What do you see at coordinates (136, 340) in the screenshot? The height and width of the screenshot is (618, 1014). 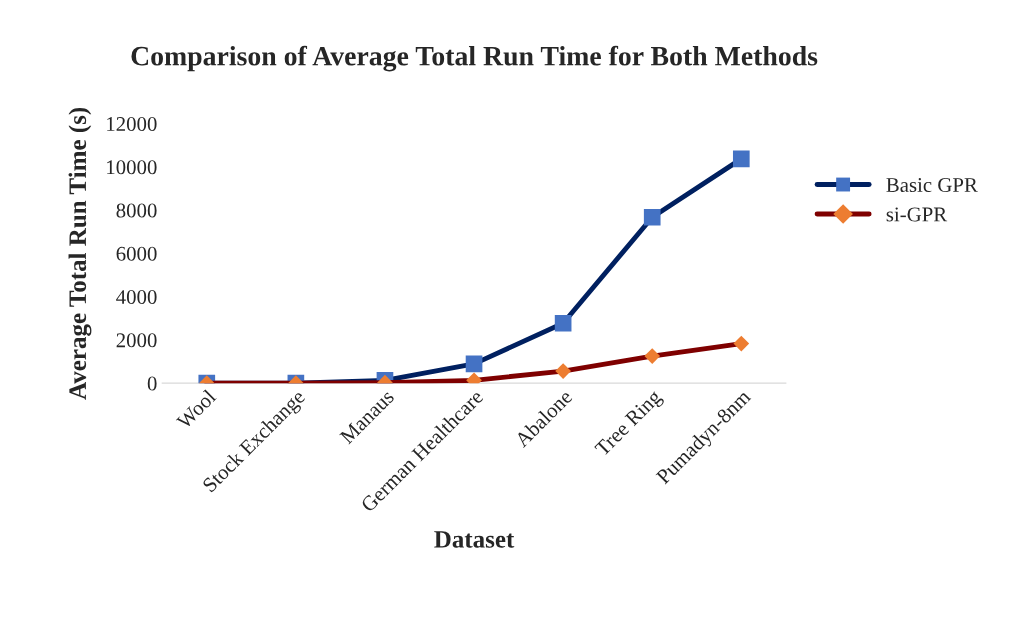 I see `y-tick-label: 2000` at bounding box center [136, 340].